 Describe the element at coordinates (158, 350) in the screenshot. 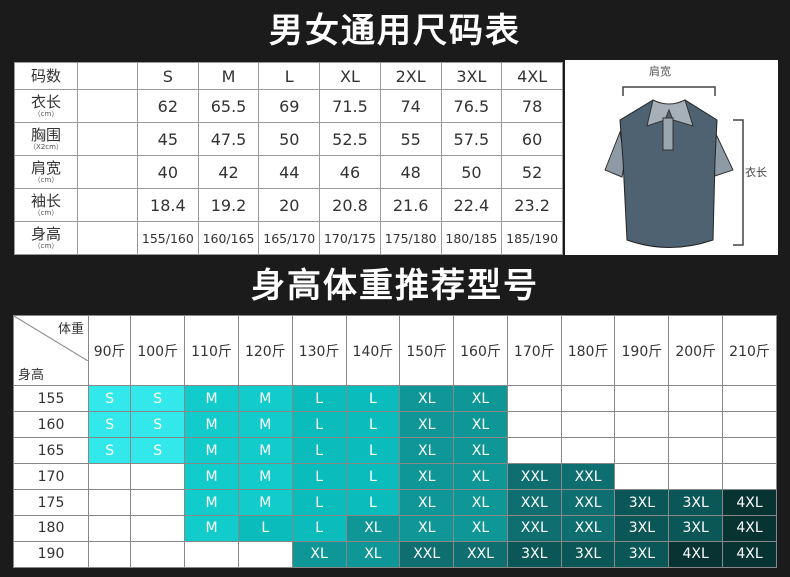

I see `weight-header: 100斤` at that location.